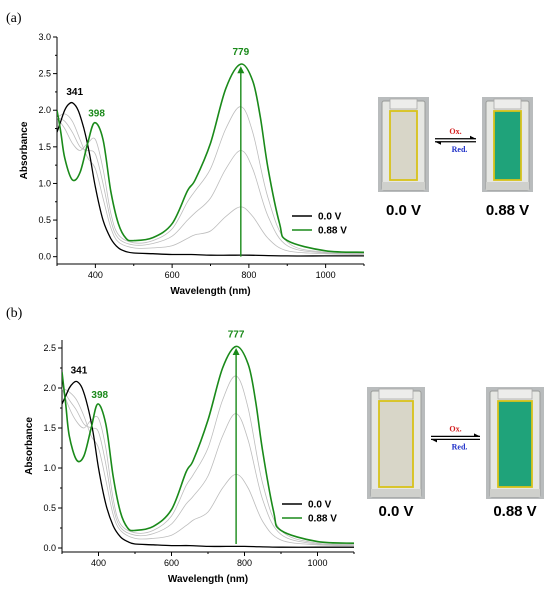 The image size is (550, 593). What do you see at coordinates (44, 37) in the screenshot?
I see `y-tick-label: 3.0` at bounding box center [44, 37].